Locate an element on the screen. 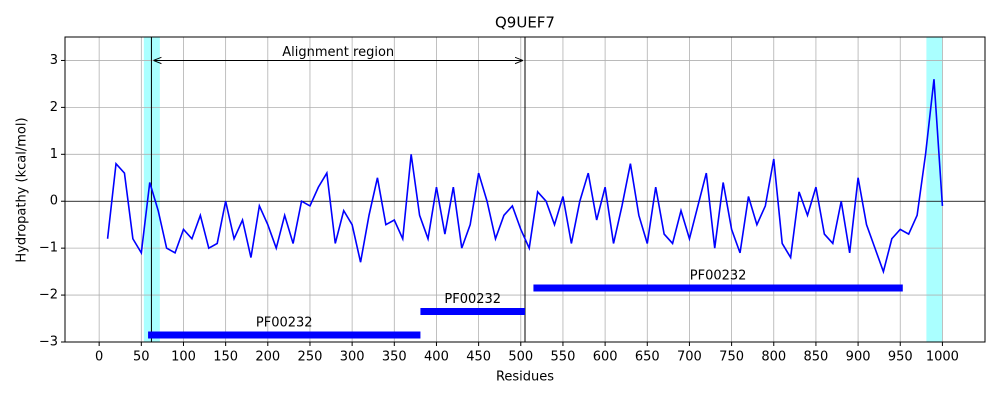 This screenshot has width=1000, height=400. y-tick-label: 0 is located at coordinates (54, 201).